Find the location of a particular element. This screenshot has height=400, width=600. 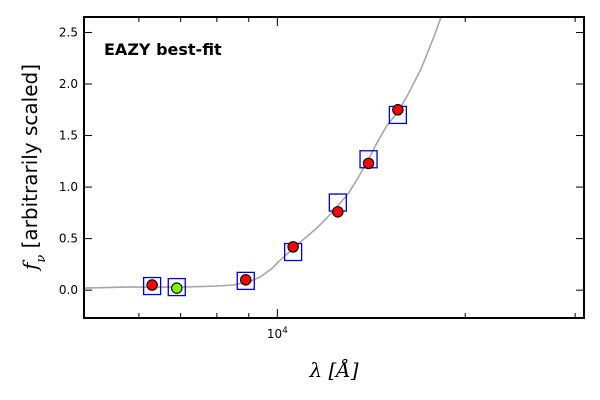

y-tick-label-4: 2.0 is located at coordinates (68, 84).